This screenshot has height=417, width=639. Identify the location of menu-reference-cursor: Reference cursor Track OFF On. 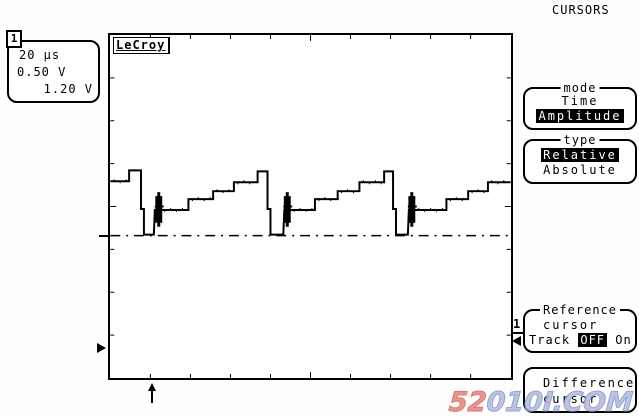
(580, 328).